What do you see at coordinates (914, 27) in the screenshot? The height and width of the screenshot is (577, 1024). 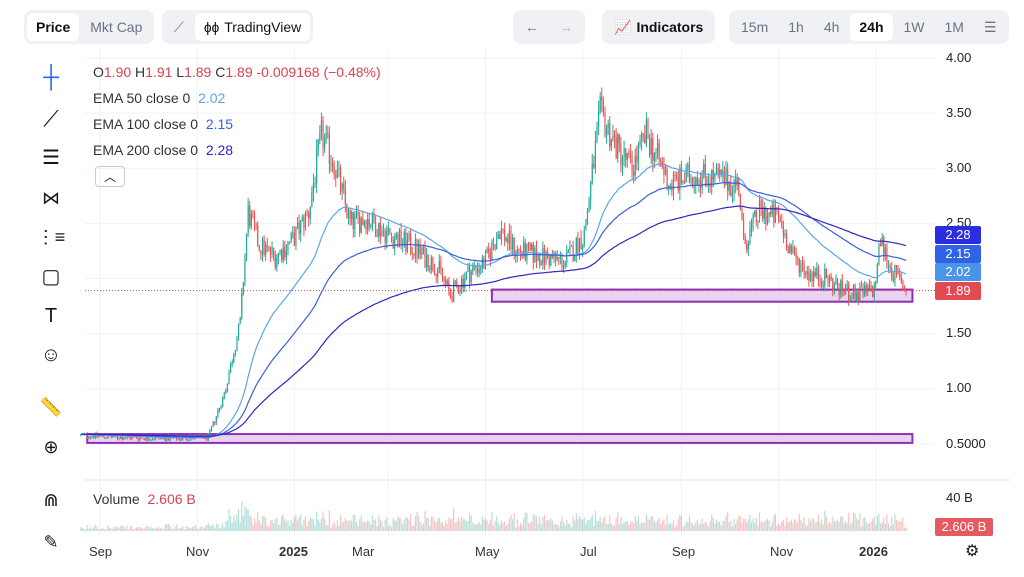 I see `interval-1w: 1W` at bounding box center [914, 27].